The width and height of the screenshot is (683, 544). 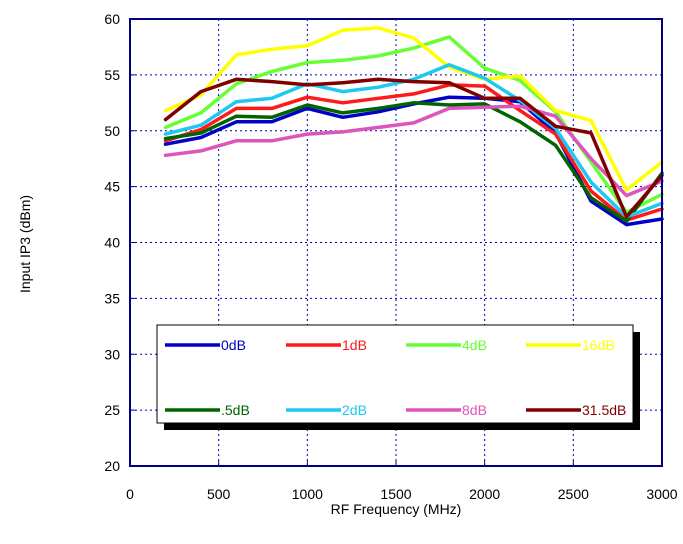 What do you see at coordinates (573, 494) in the screenshot?
I see `x-tick-label: 2500` at bounding box center [573, 494].